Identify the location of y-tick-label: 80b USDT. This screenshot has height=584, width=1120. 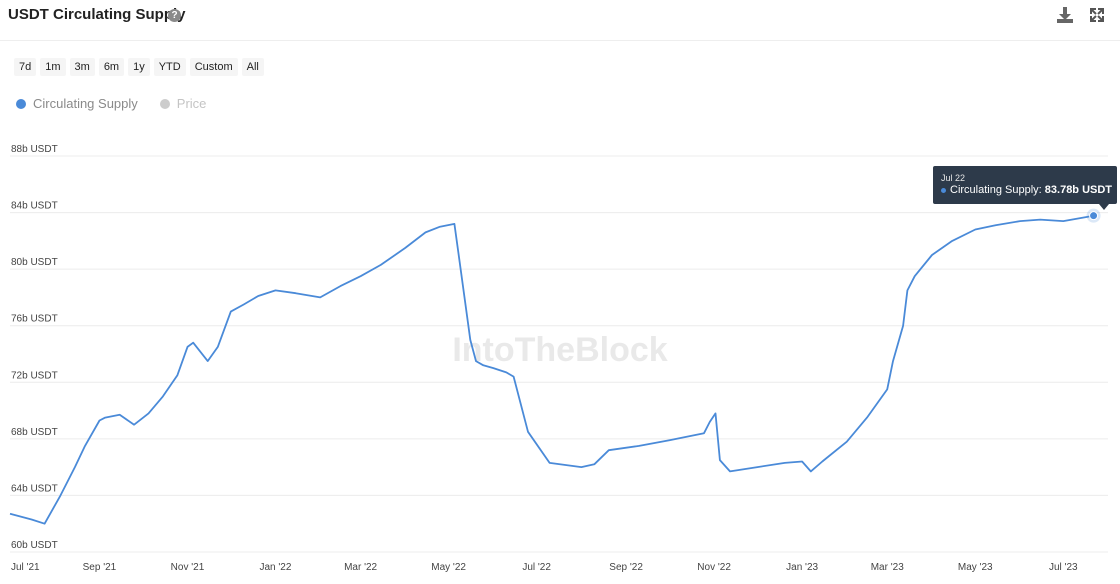
(34, 262).